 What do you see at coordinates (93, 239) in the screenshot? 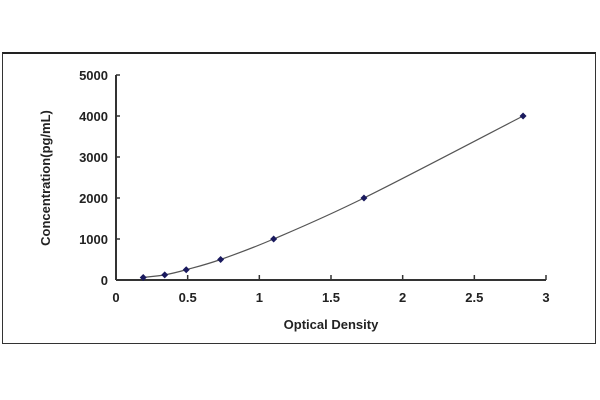
I see `y-tick-label: 1000` at bounding box center [93, 239].